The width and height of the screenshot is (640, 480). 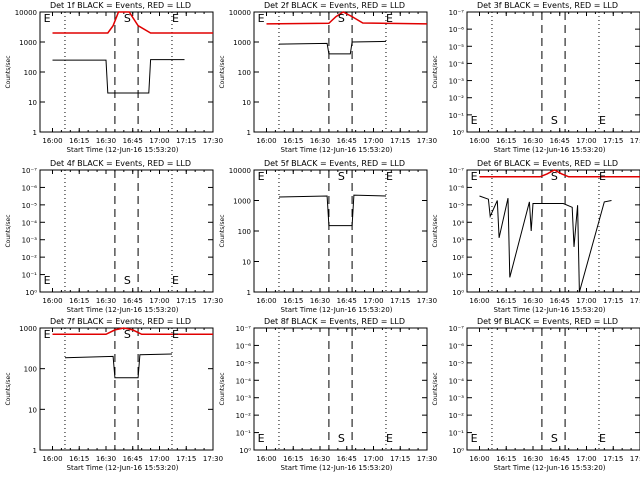 What do you see at coordinates (30, 241) in the screenshot?
I see `y-tick-label: 10⁻³` at bounding box center [30, 241].